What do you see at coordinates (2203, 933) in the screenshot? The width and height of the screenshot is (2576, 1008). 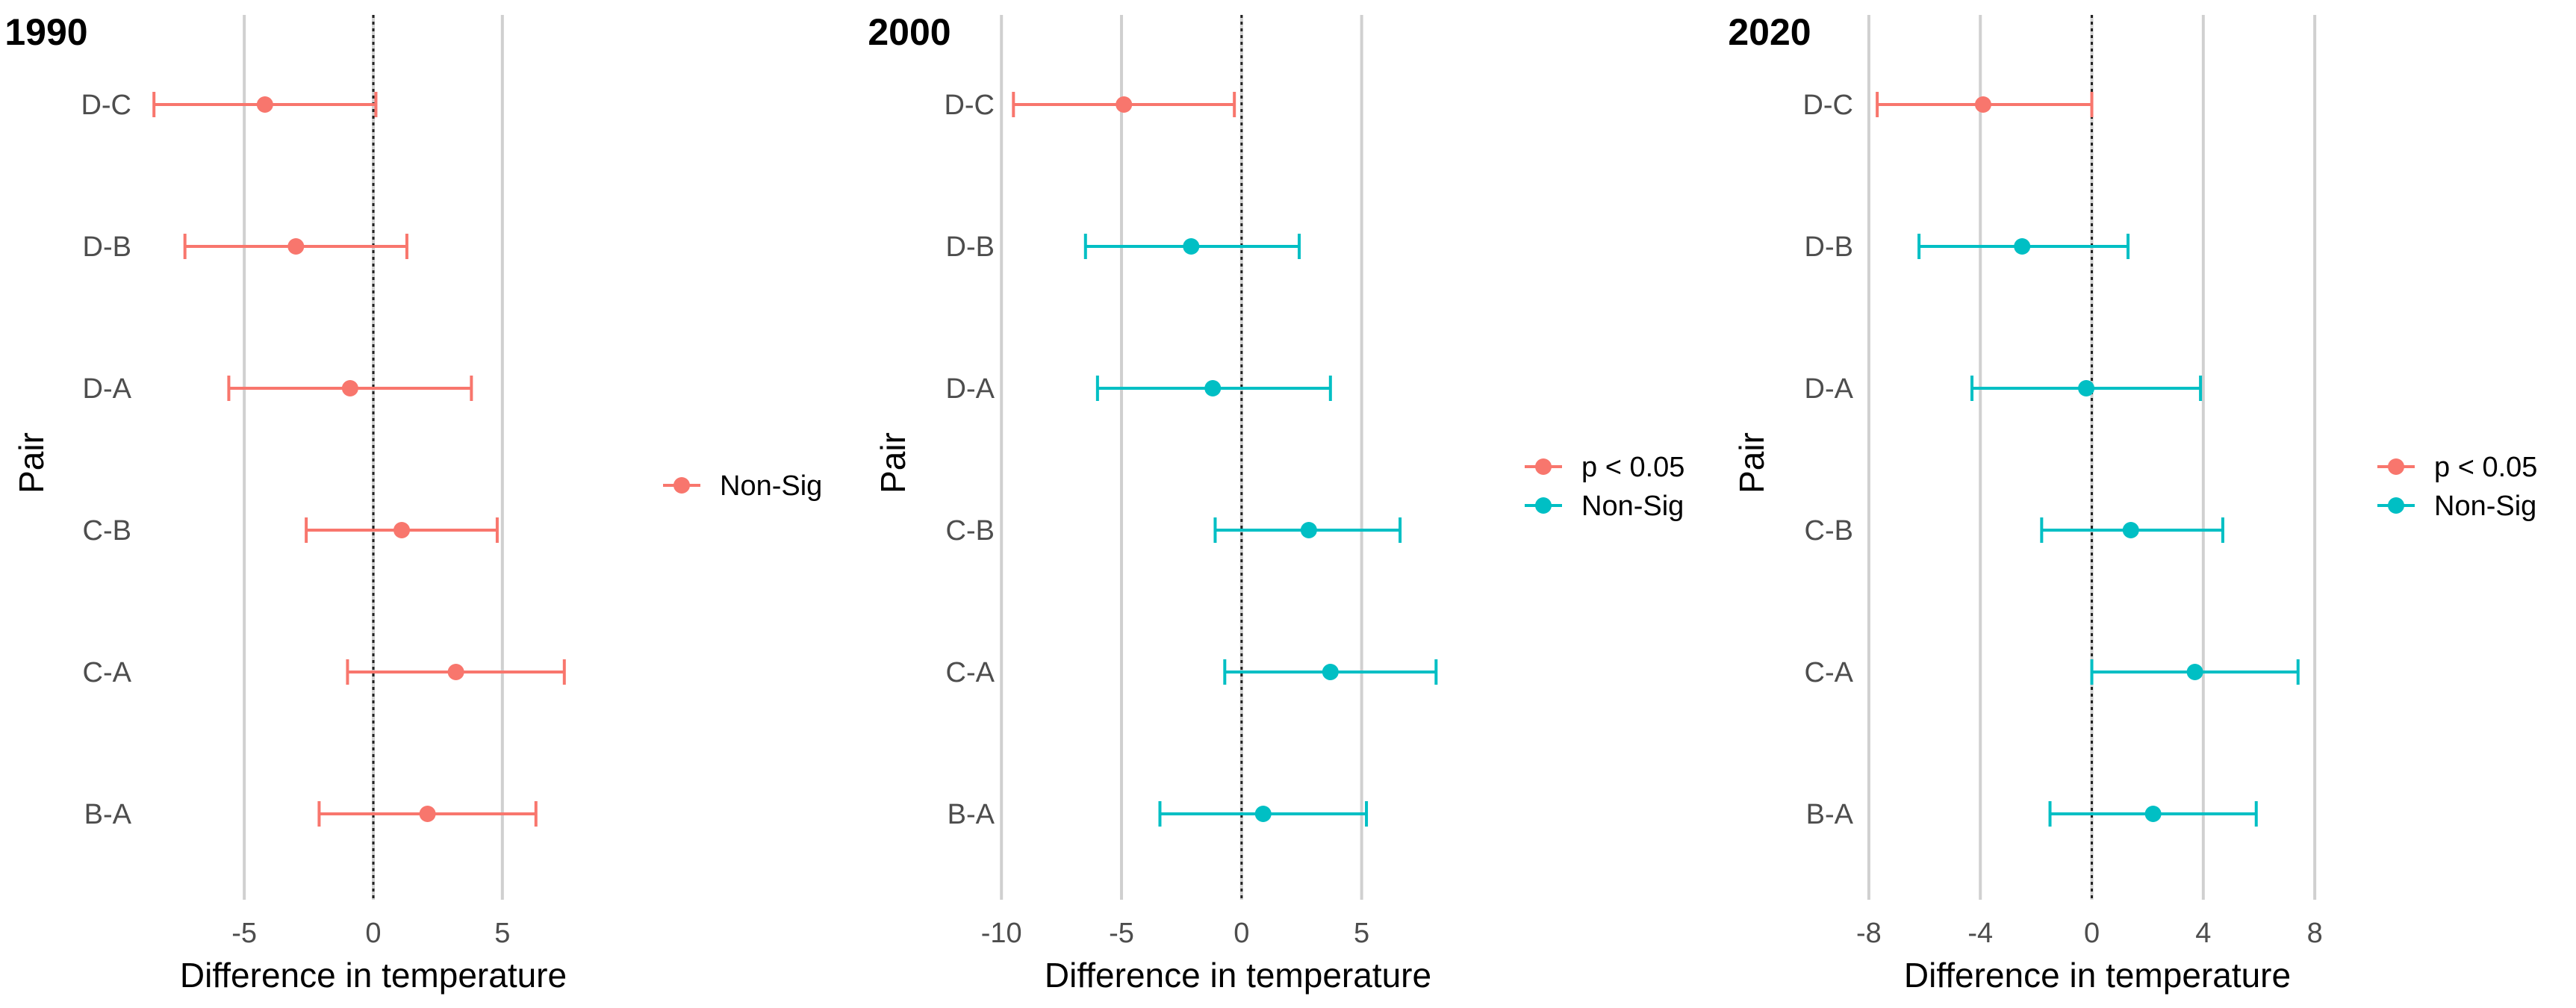 I see `x-tick-label: 4` at bounding box center [2203, 933].